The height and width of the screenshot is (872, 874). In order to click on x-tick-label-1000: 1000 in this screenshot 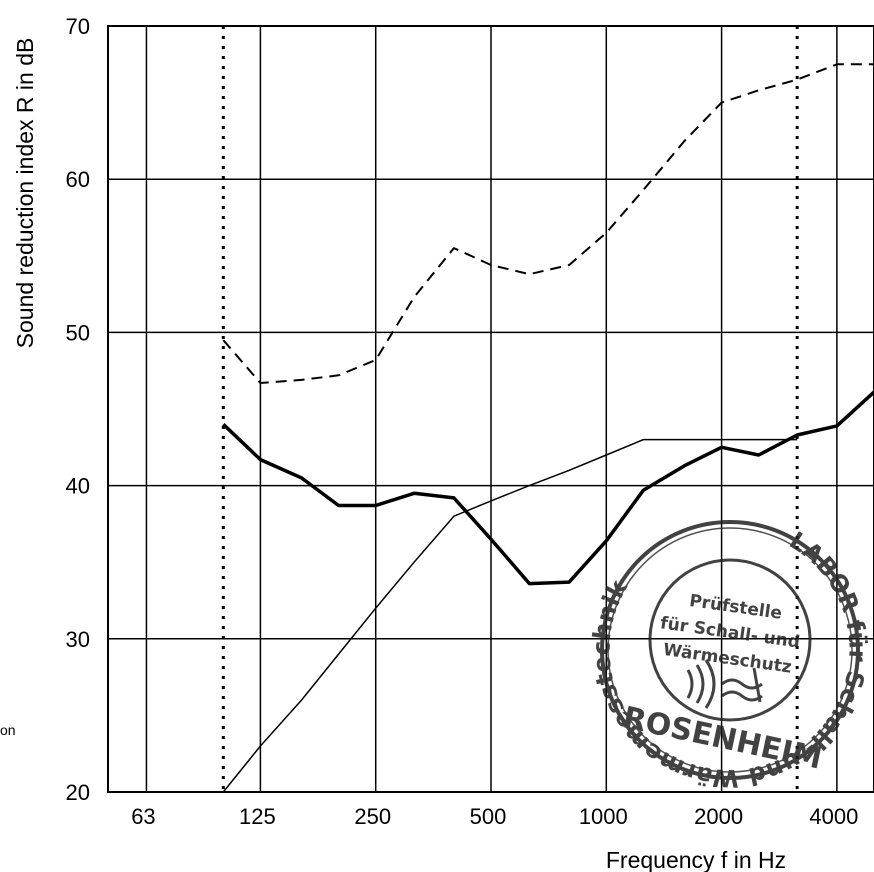, I will do `click(603, 816)`.